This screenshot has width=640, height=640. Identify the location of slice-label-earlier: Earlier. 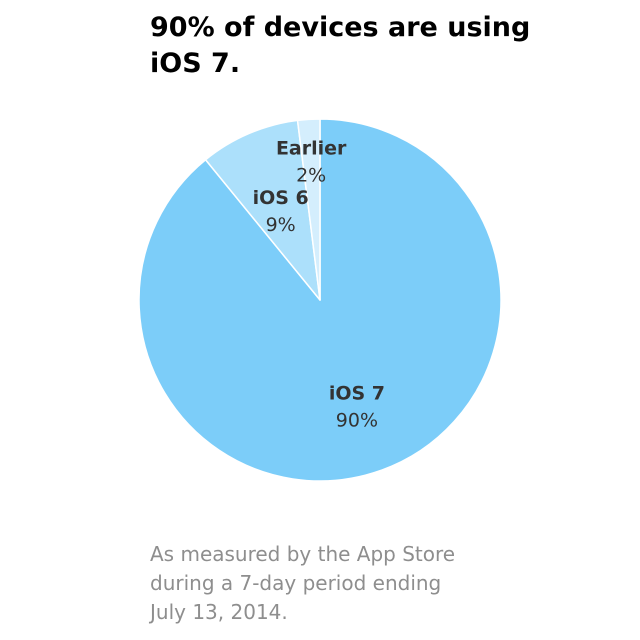
(311, 148).